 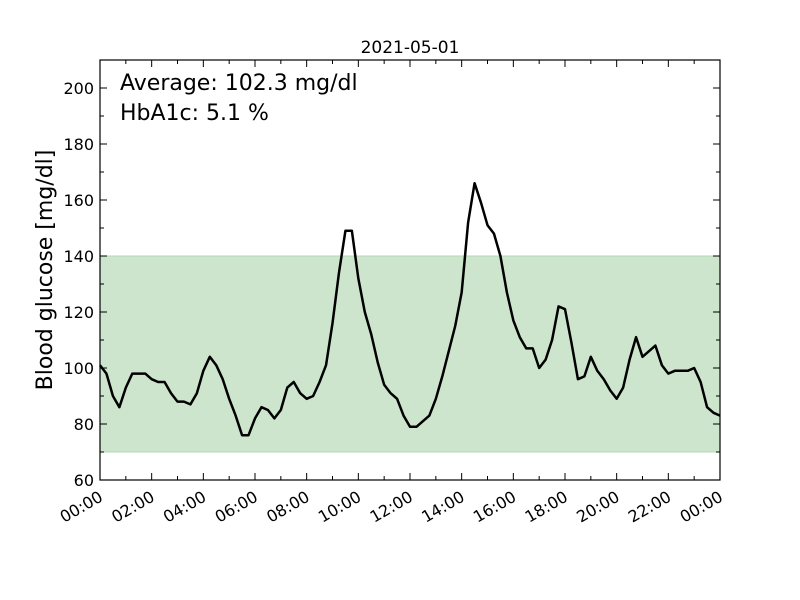 I want to click on y-axis-label: Blood glucose [mg/dl], so click(x=45, y=270).